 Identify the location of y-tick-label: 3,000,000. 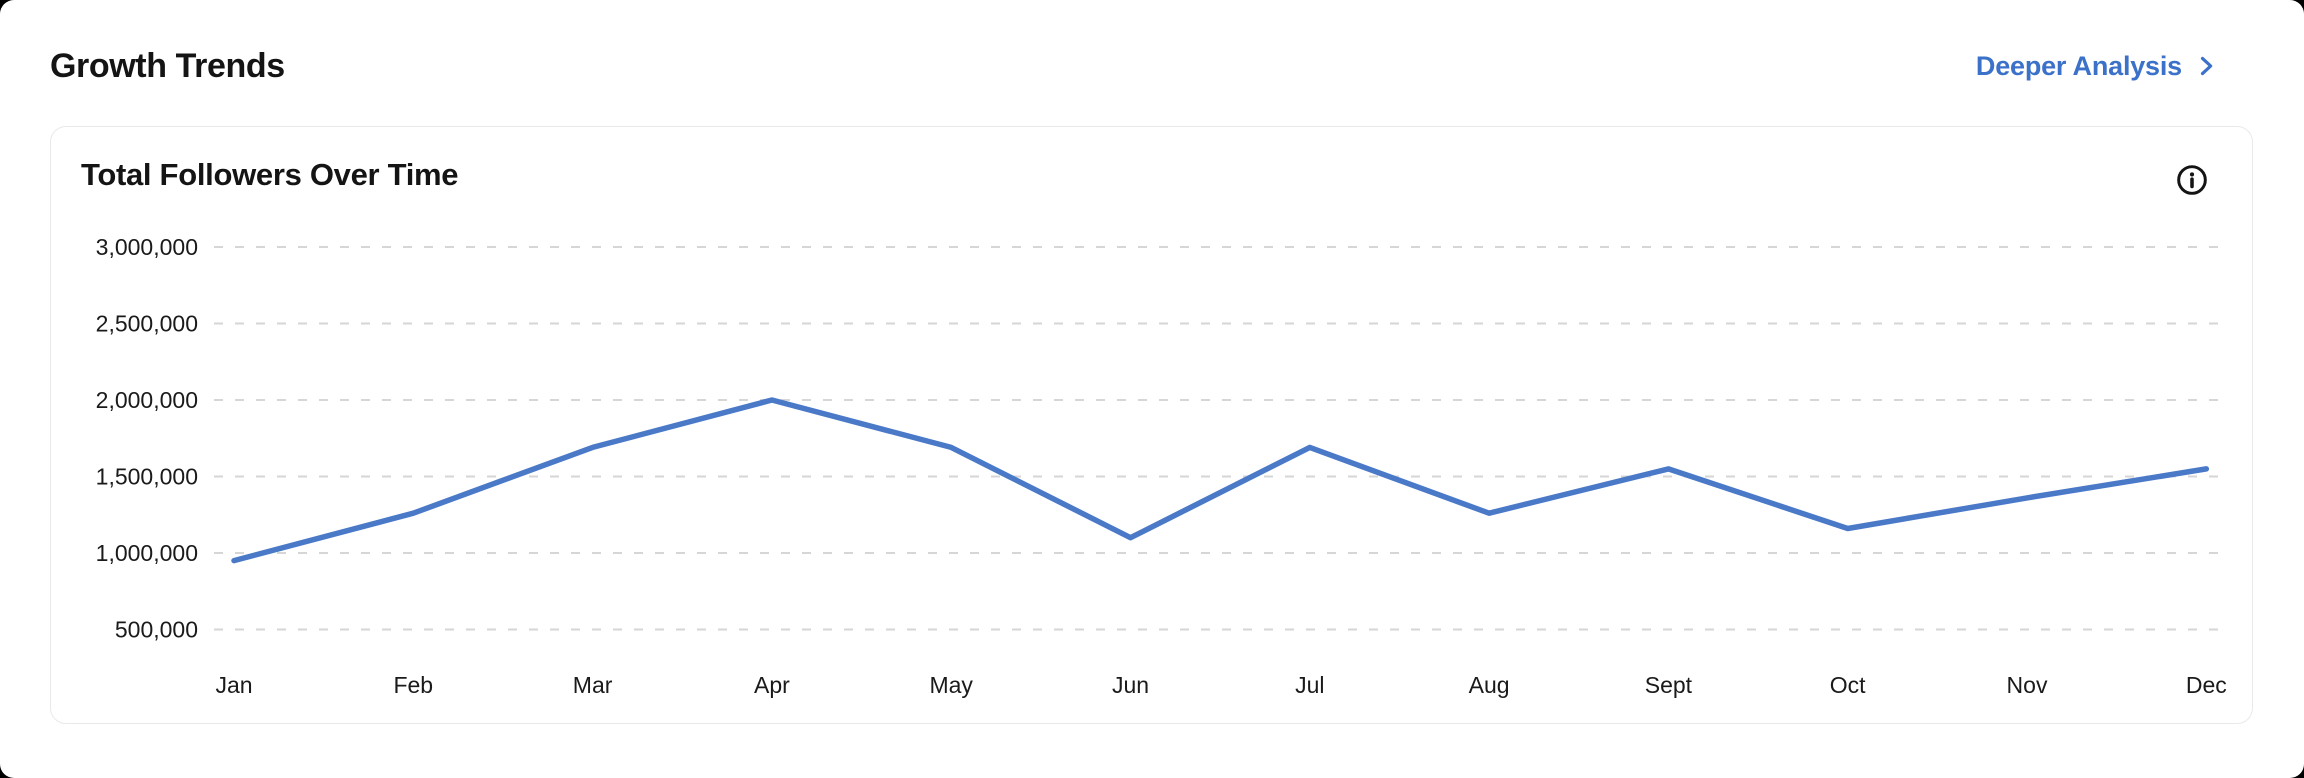
(147, 247).